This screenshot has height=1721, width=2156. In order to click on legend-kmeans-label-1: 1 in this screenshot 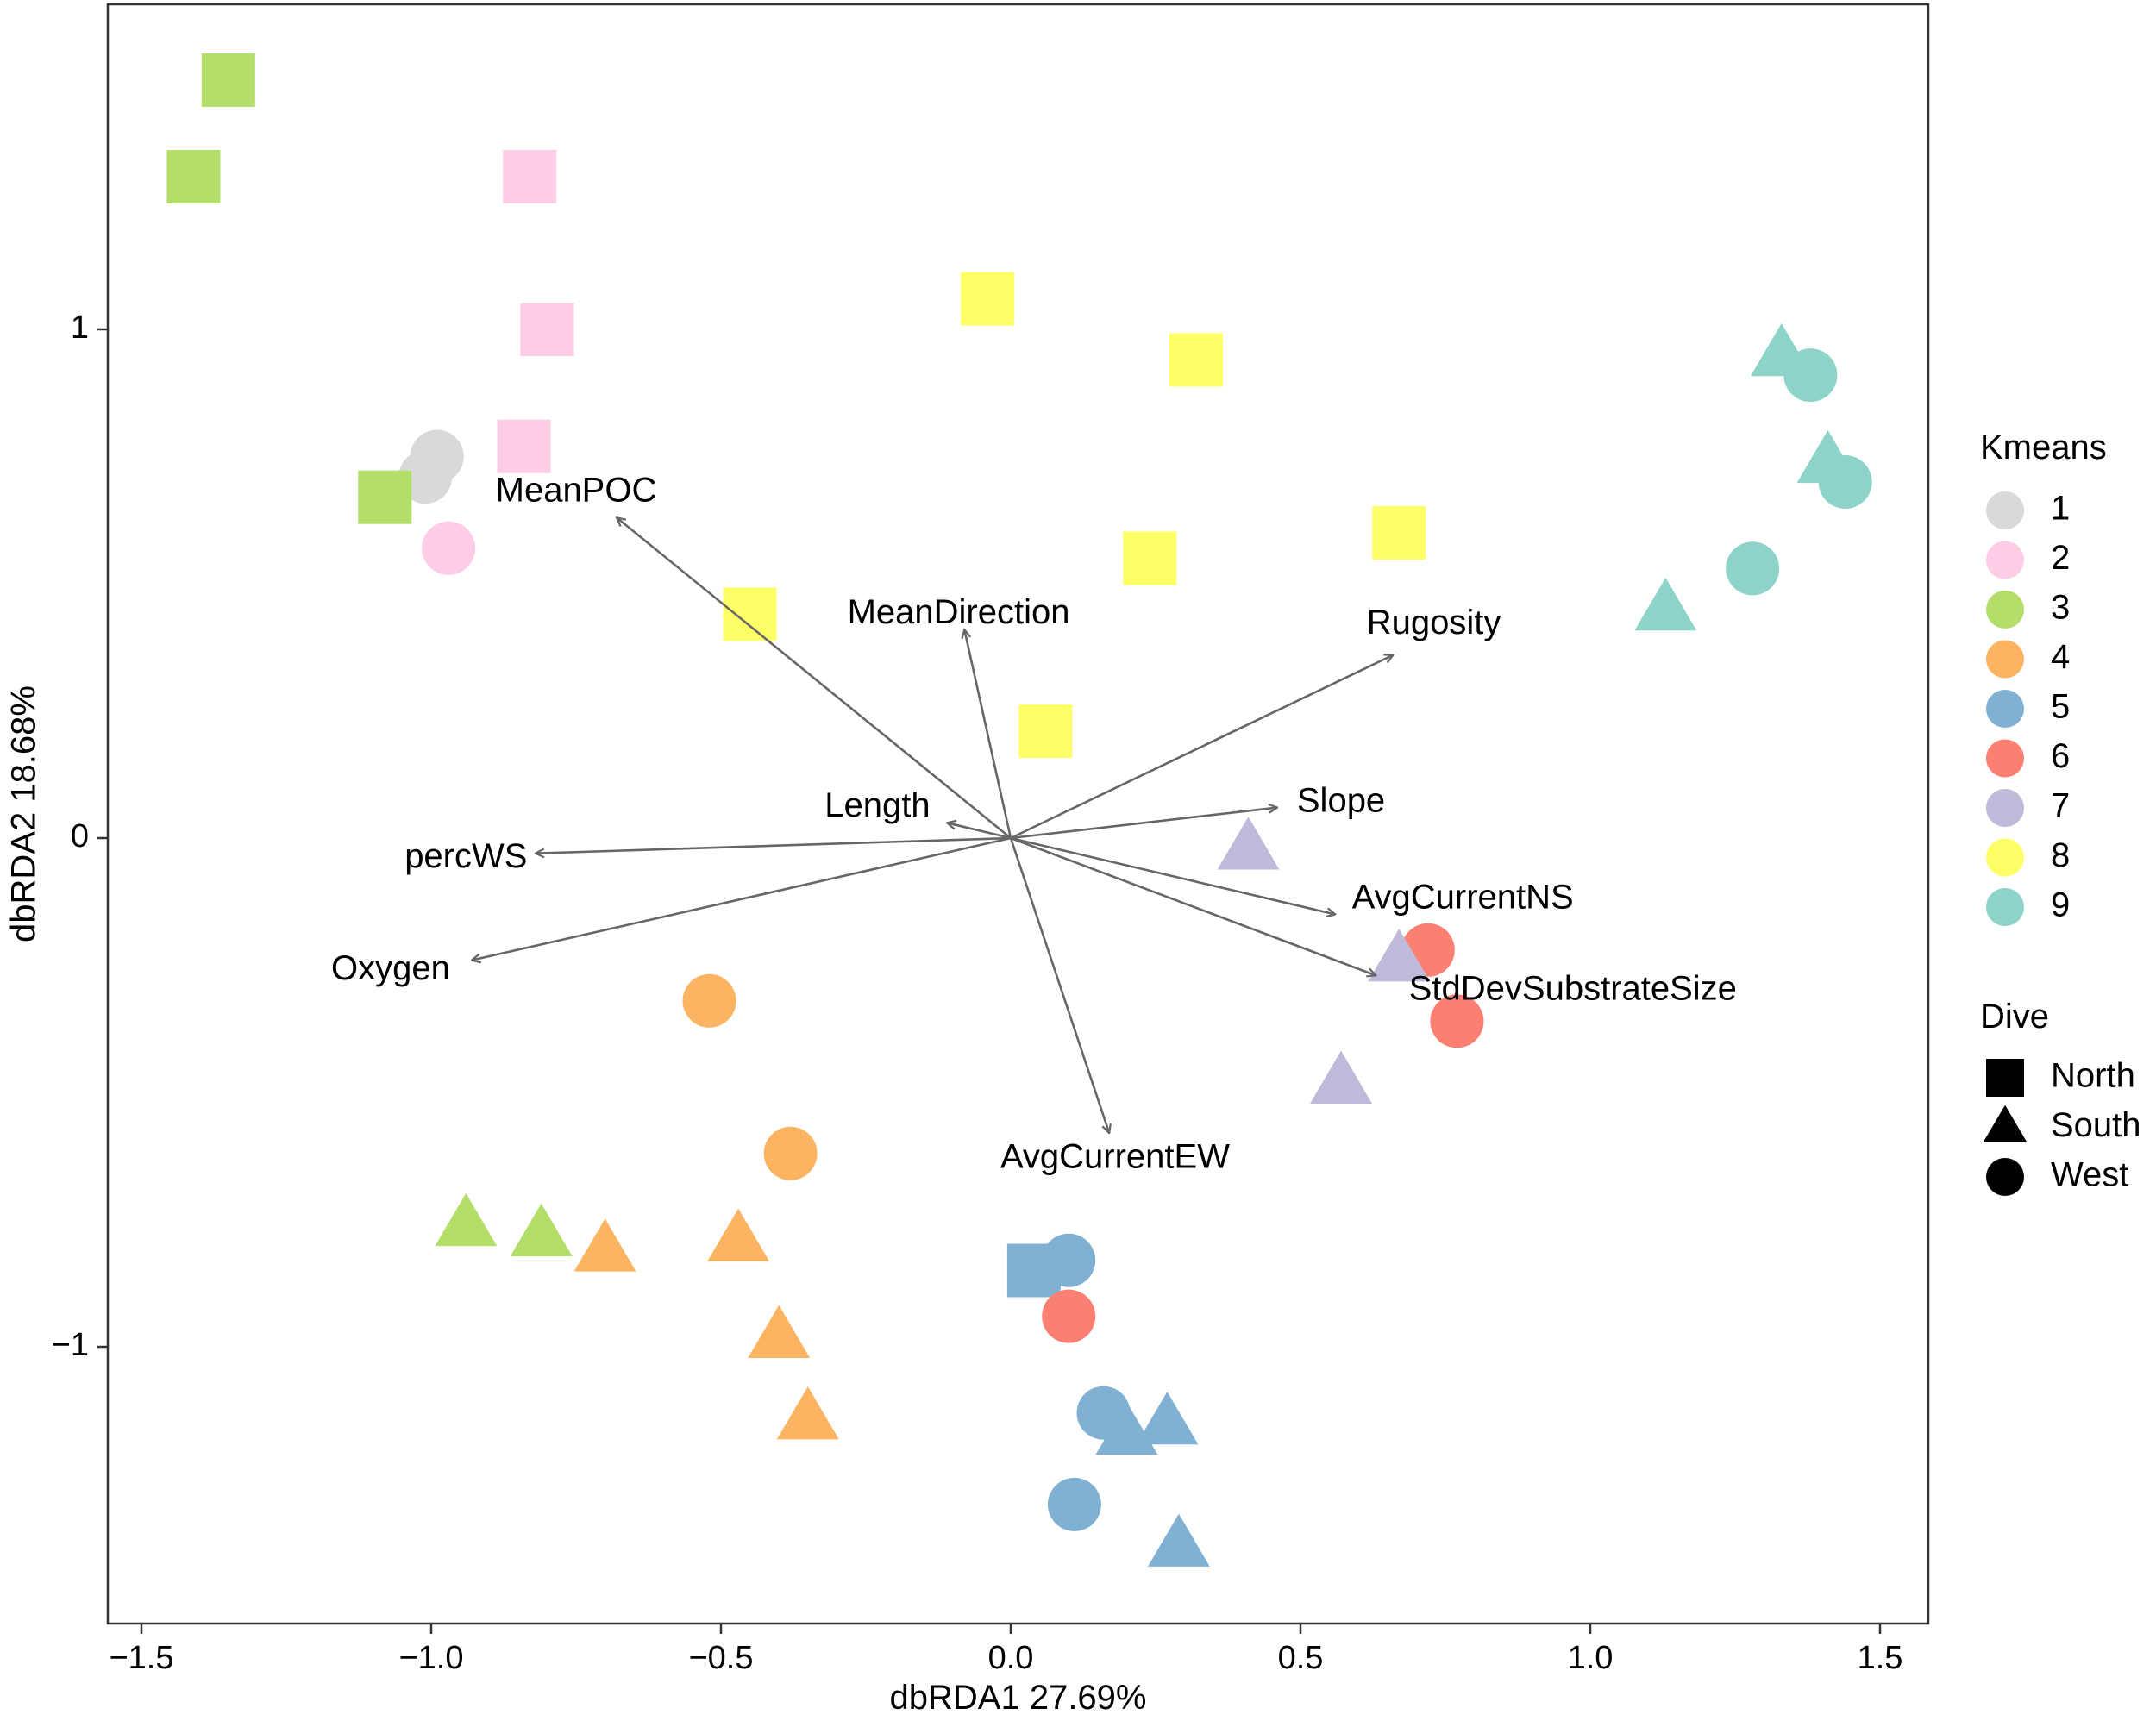, I will do `click(2060, 509)`.